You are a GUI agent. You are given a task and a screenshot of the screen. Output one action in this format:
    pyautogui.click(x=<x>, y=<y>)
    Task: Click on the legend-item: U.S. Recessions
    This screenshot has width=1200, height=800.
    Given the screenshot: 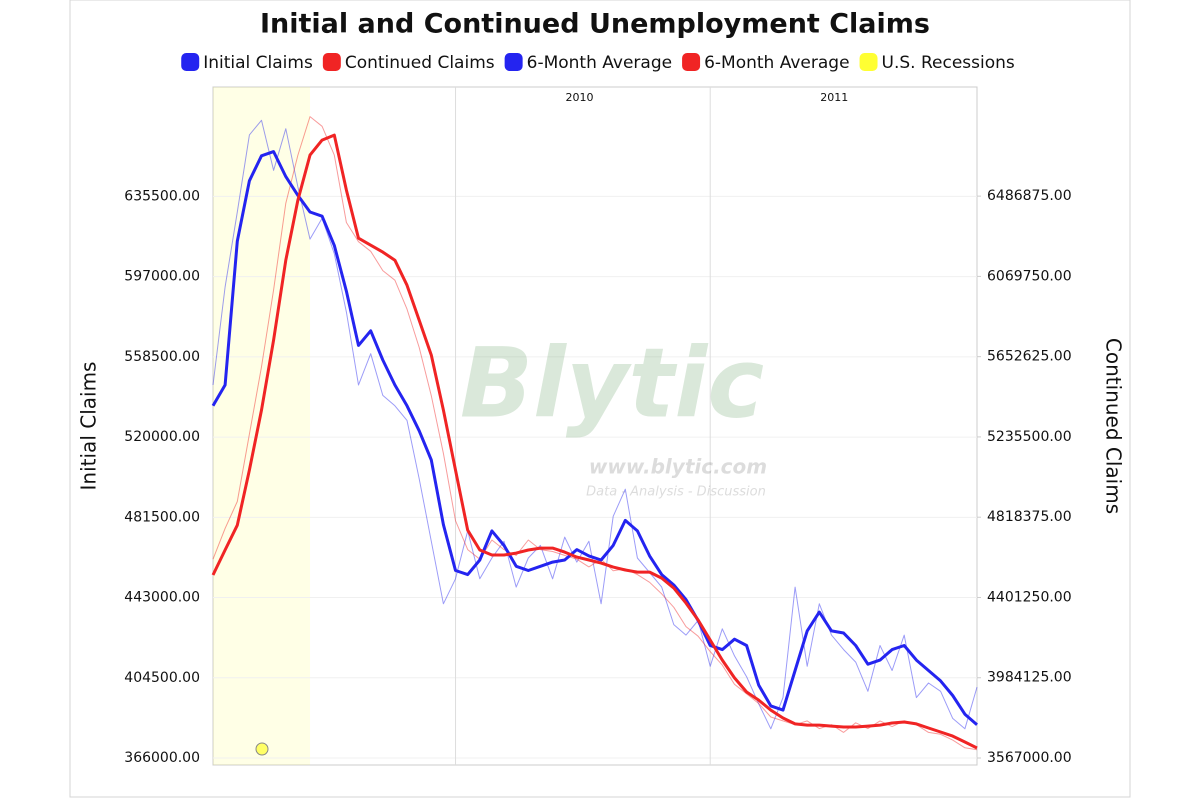 What is the action you would take?
    pyautogui.click(x=937, y=63)
    